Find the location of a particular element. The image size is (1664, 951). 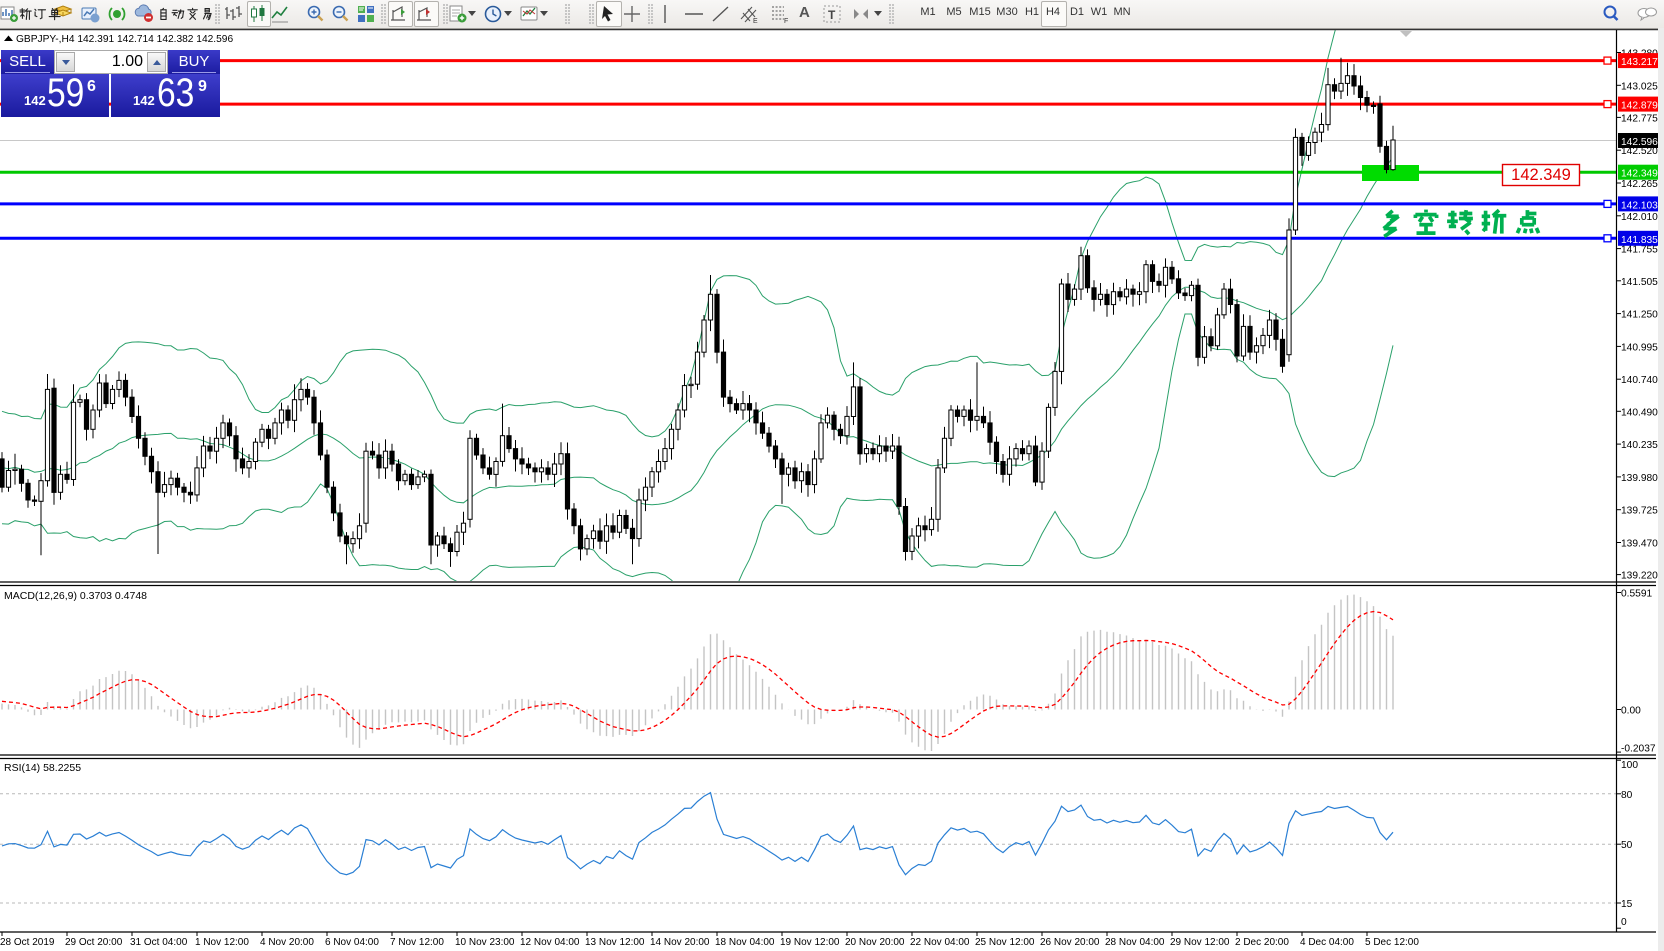

svg-text: 26 Nov 20:00 is located at coordinates (1070, 942).